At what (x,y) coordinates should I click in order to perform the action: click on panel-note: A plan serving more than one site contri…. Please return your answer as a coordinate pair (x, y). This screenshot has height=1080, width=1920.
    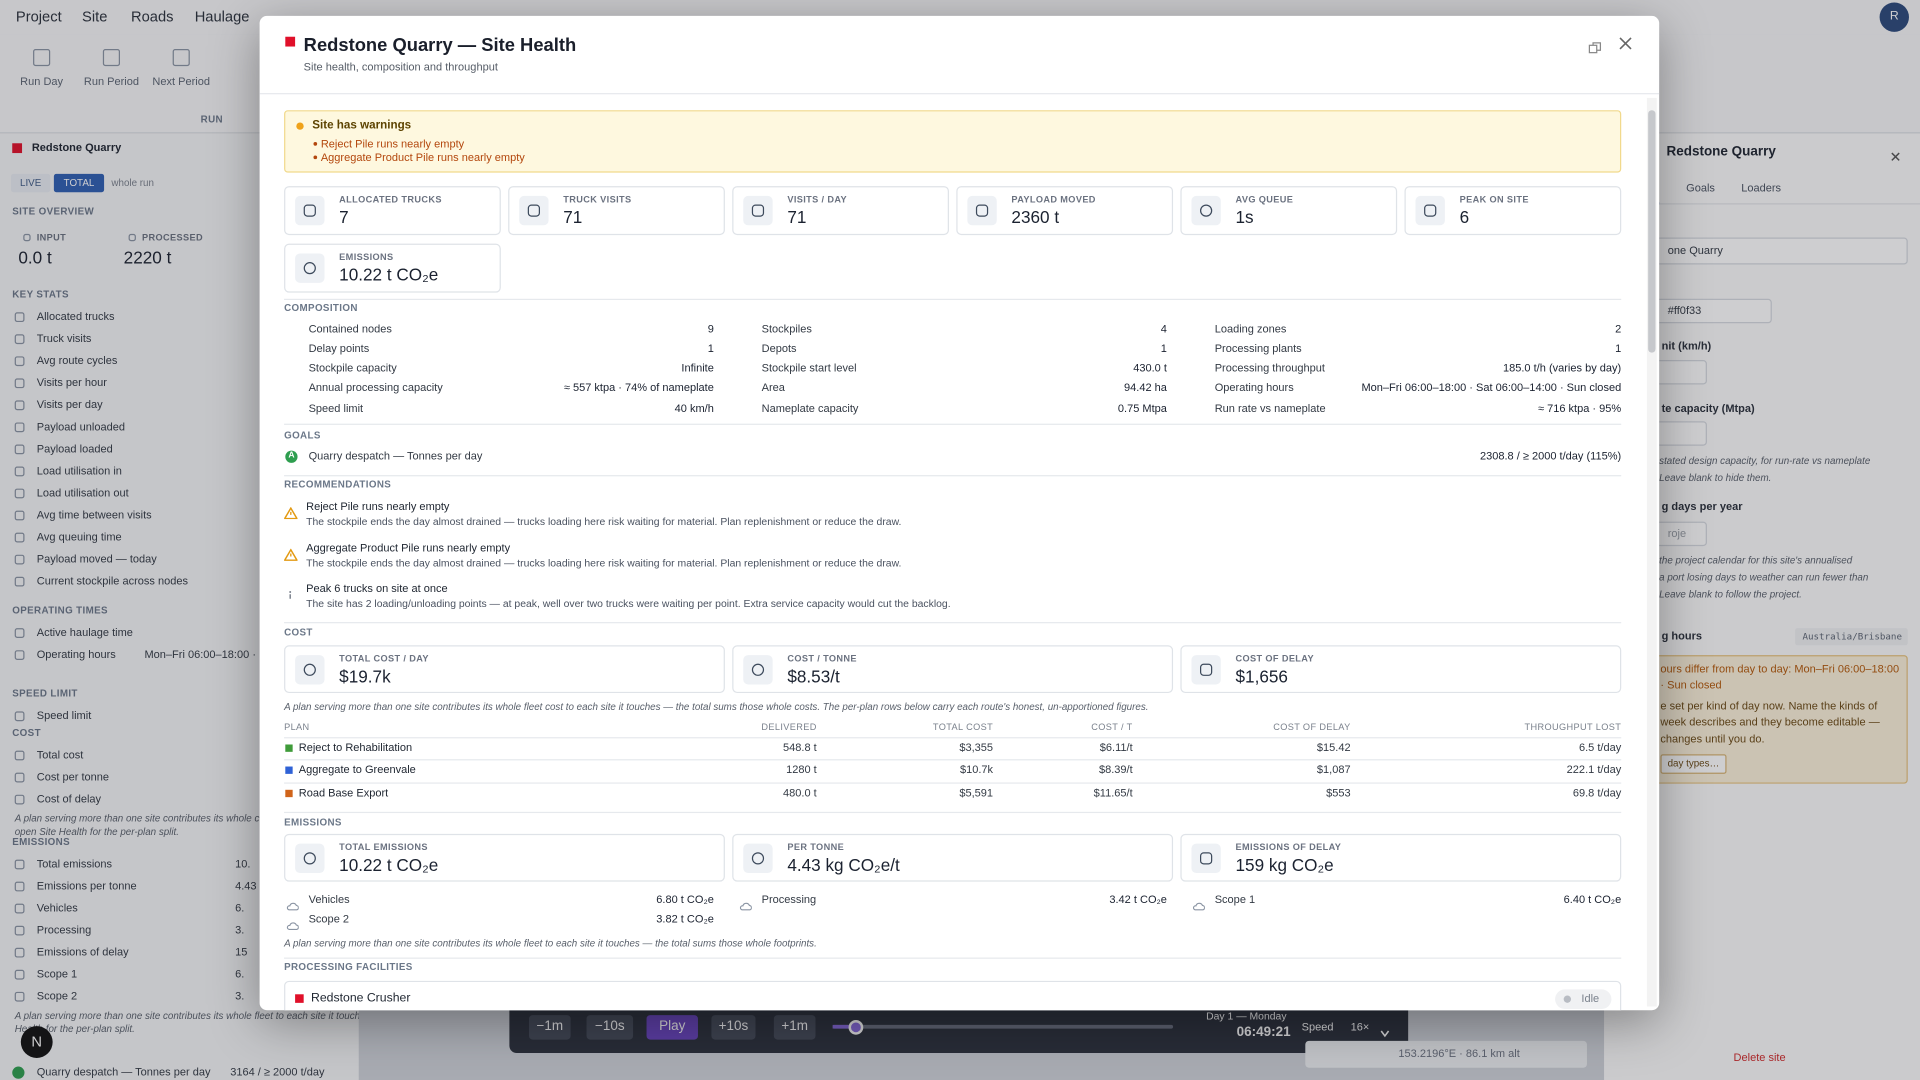
    Looking at the image, I should click on (137, 819).